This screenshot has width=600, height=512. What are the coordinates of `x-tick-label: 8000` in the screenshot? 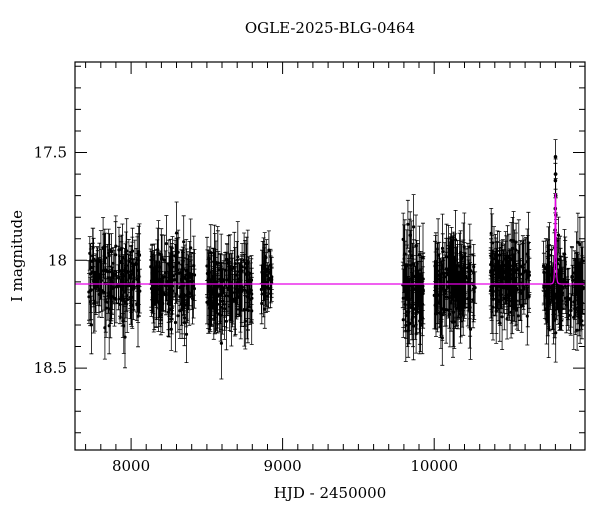 It's located at (131, 466).